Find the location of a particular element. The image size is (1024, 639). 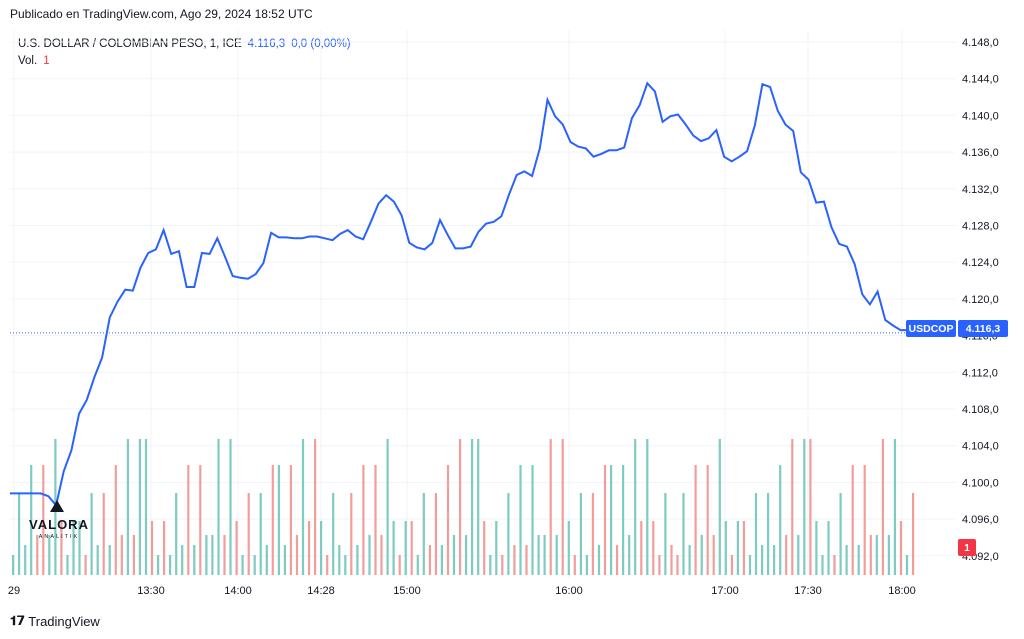

y-tick-label: 4.144,0 is located at coordinates (980, 80).